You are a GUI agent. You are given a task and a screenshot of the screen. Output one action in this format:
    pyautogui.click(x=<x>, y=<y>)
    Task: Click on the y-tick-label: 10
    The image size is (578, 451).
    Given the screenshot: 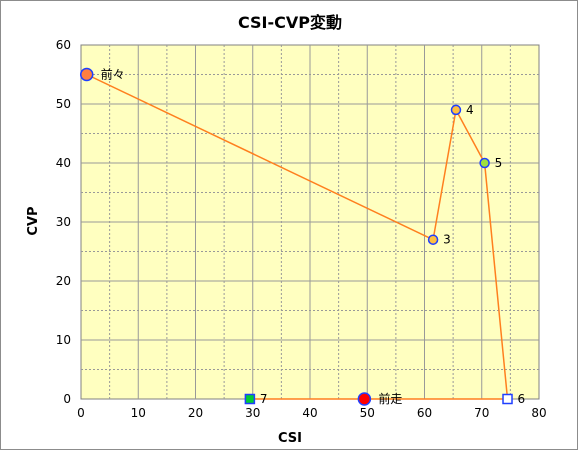 What is the action you would take?
    pyautogui.click(x=63, y=340)
    